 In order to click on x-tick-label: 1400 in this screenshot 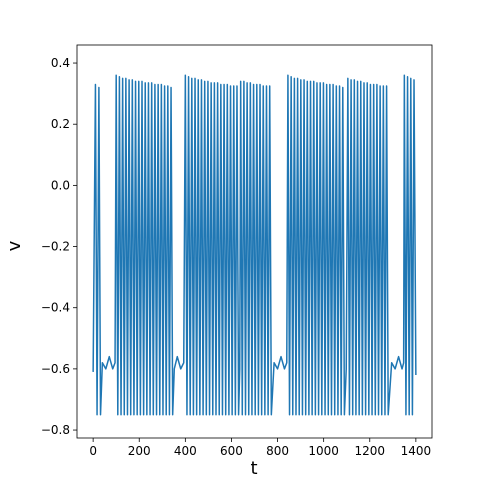, I will do `click(416, 451)`.